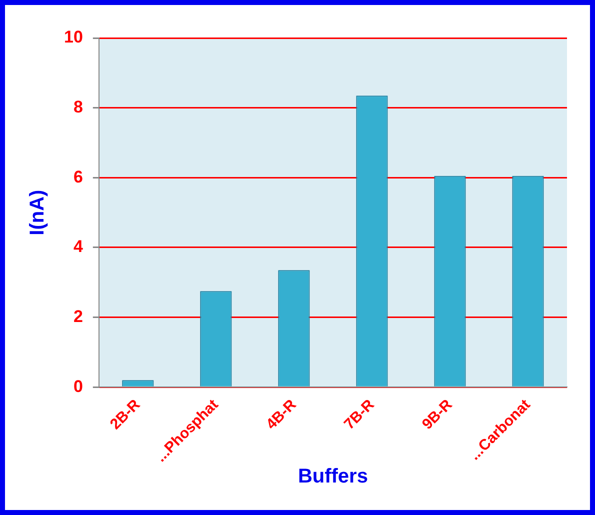 This screenshot has width=595, height=515. Describe the element at coordinates (78, 107) in the screenshot. I see `y-tick-label: 8` at that location.